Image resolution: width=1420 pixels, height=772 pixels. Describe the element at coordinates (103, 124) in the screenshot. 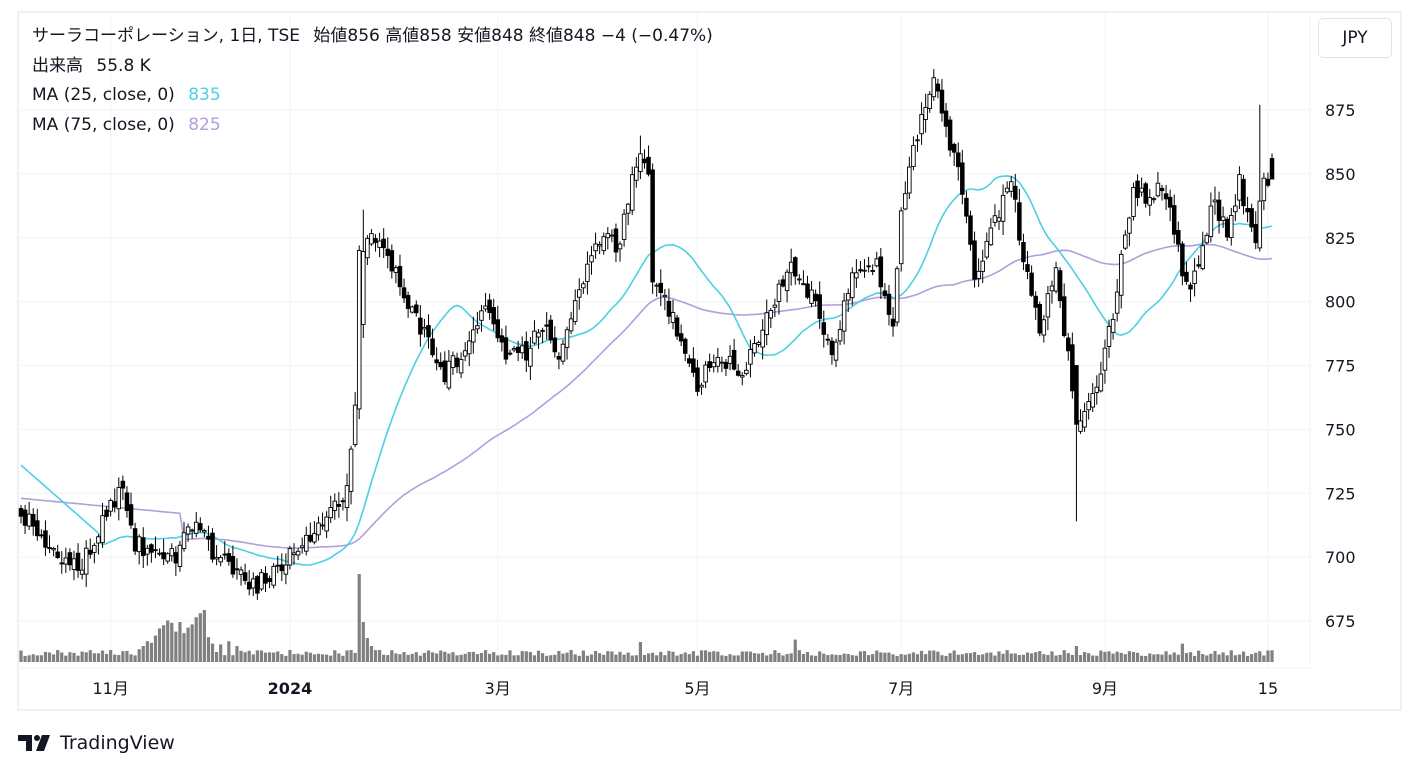

I see `ma75-label: MA (75, close, 0)` at that location.